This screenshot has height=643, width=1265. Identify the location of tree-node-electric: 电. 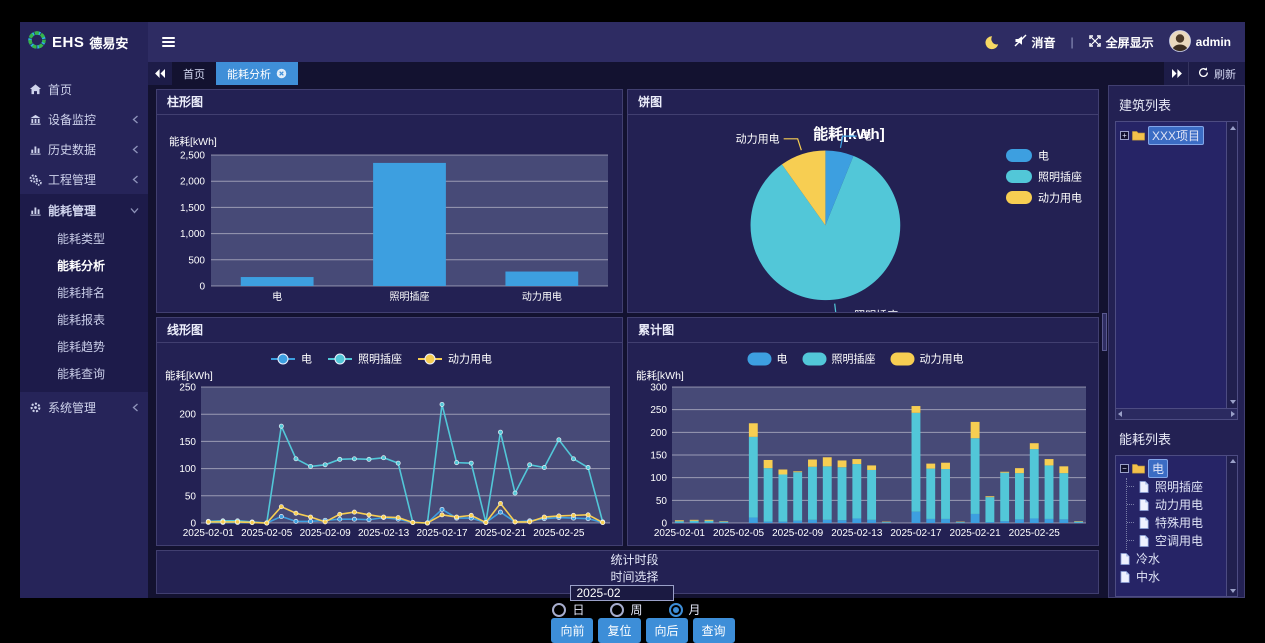
(1158, 468).